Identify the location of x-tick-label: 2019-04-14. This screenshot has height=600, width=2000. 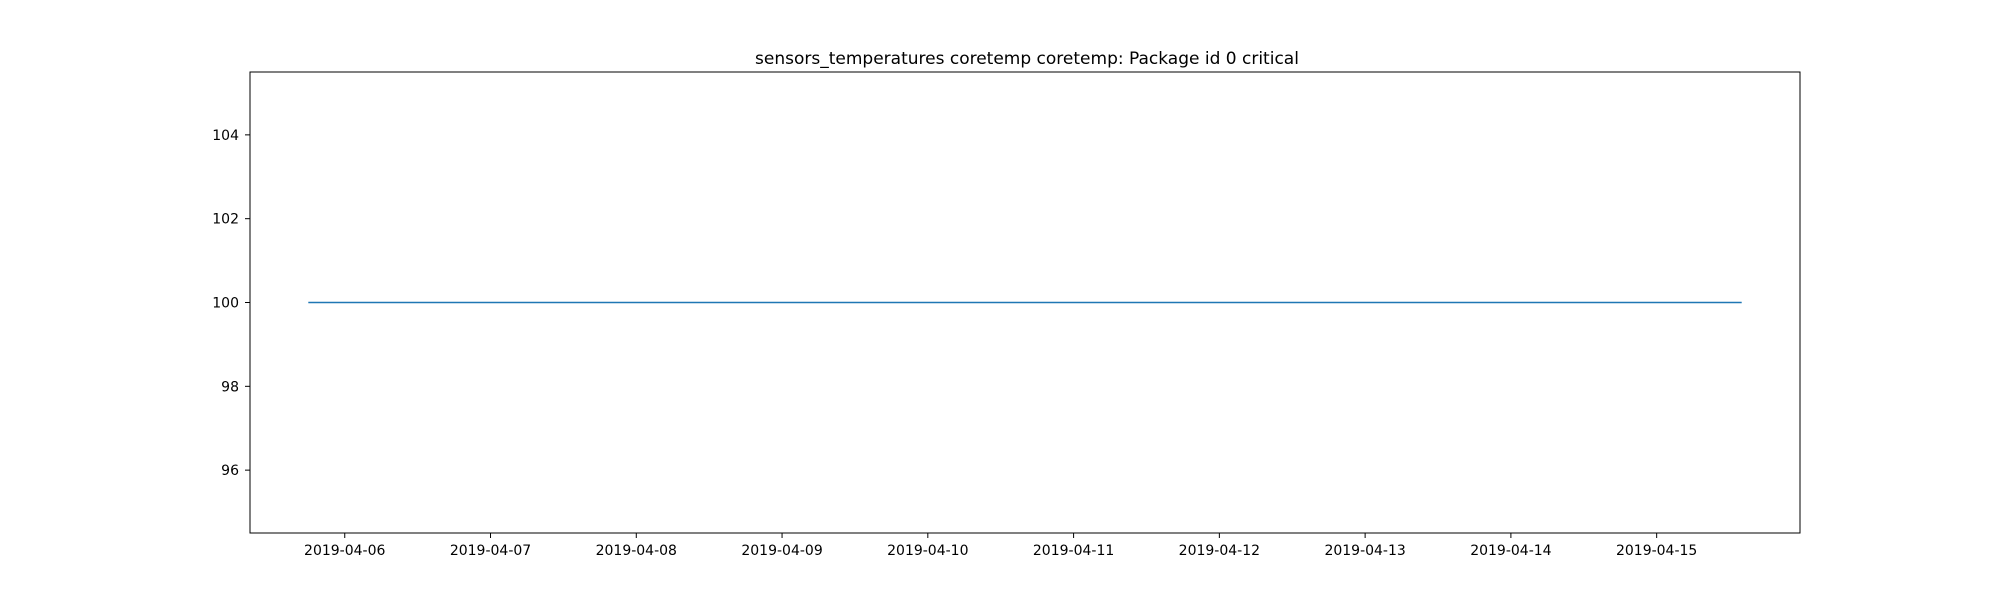
(1510, 551).